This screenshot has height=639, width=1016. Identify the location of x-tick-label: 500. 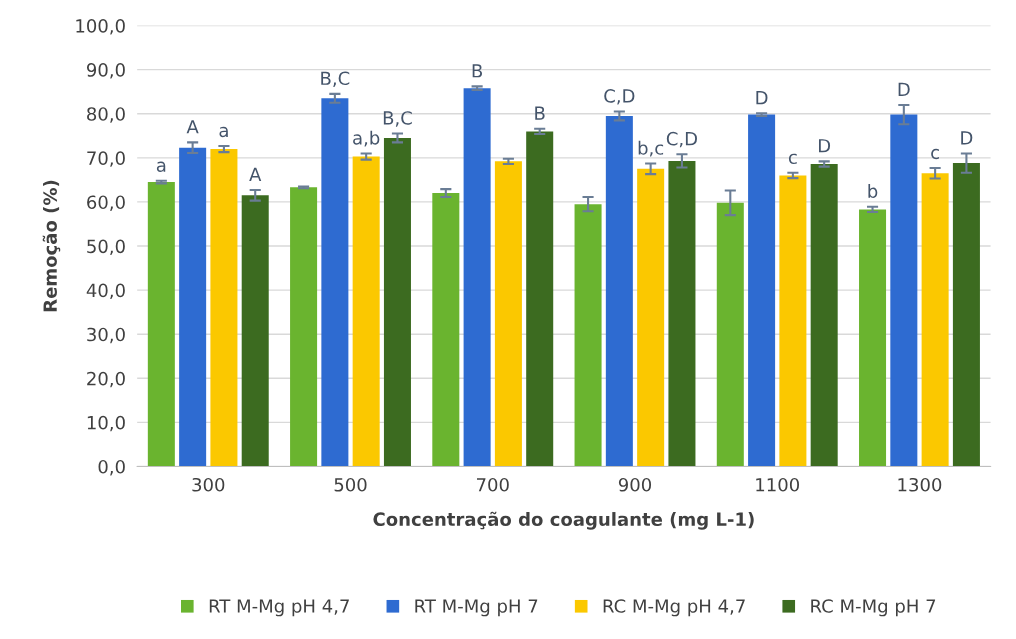
(350, 484).